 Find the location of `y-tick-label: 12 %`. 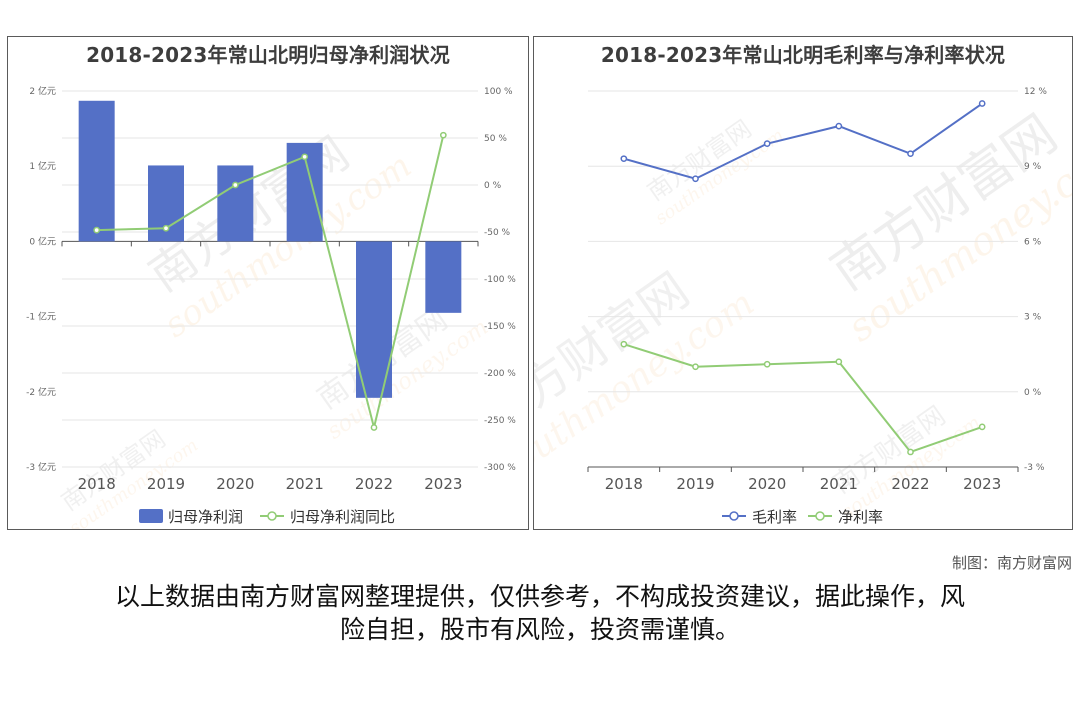

y-tick-label: 12 % is located at coordinates (1035, 92).